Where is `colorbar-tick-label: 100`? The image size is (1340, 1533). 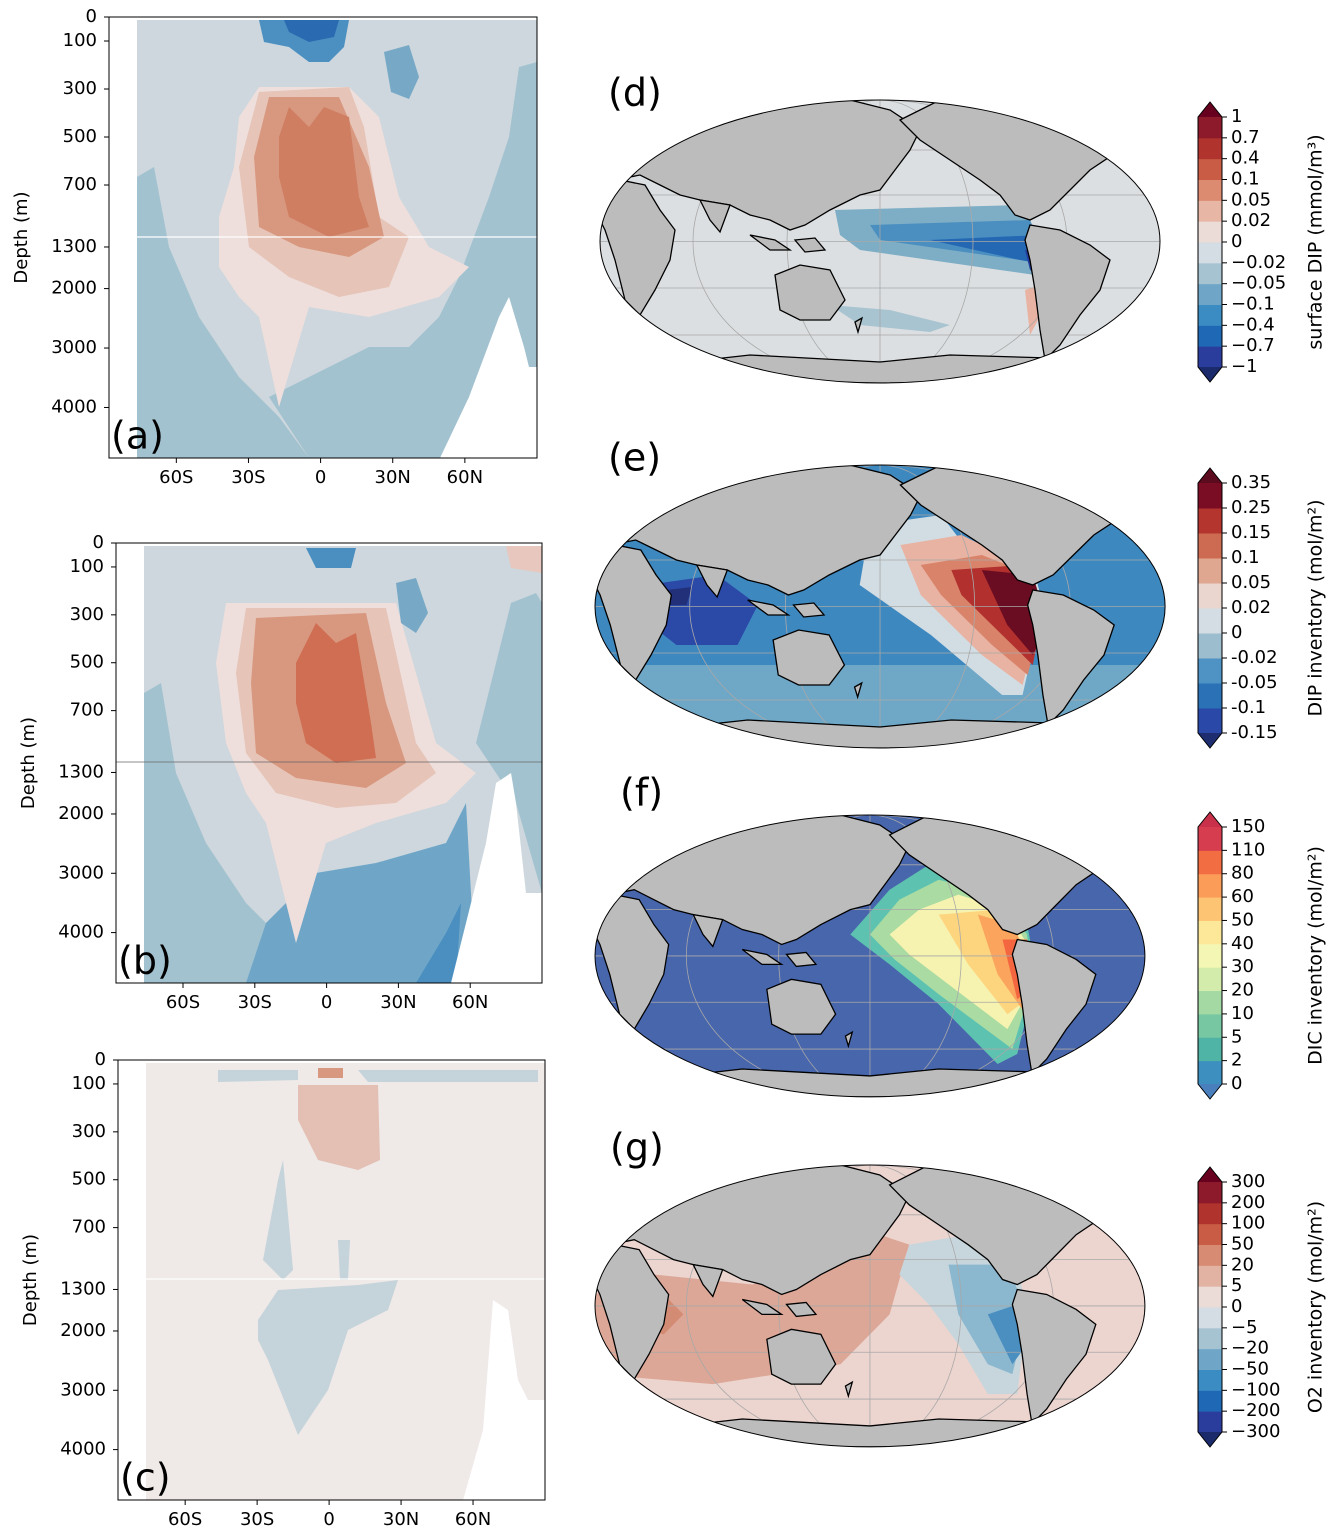 colorbar-tick-label: 100 is located at coordinates (1248, 1223).